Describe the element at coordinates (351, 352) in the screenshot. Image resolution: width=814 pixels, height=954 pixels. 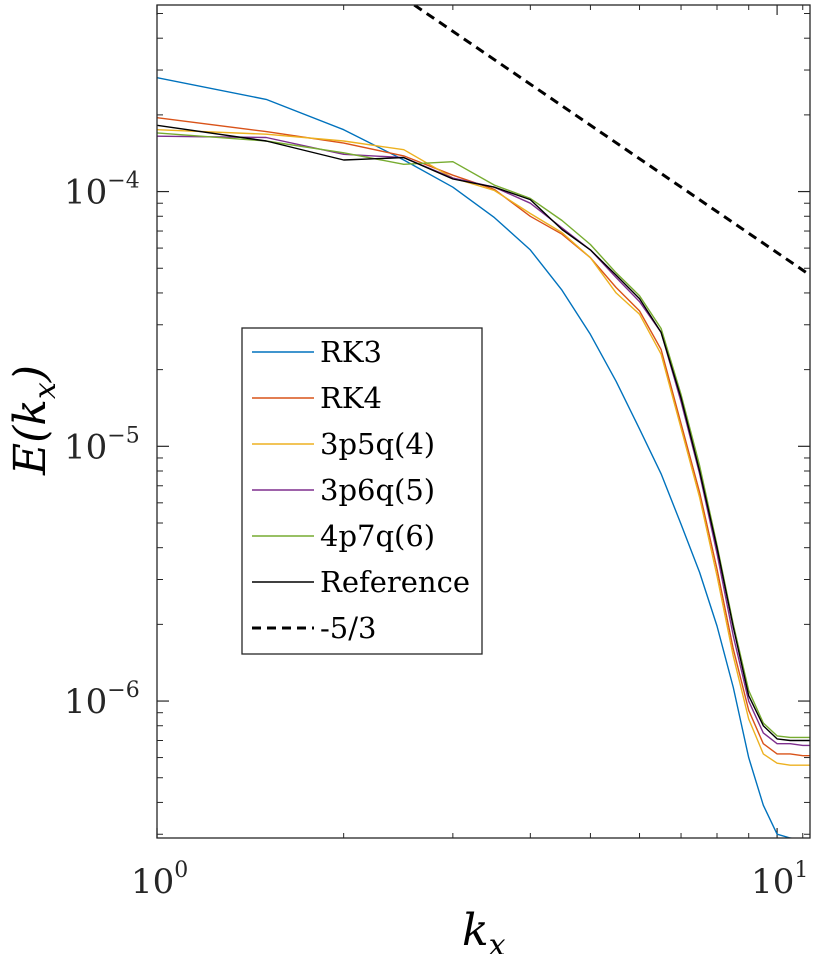
I see `legend-label: RK3` at that location.